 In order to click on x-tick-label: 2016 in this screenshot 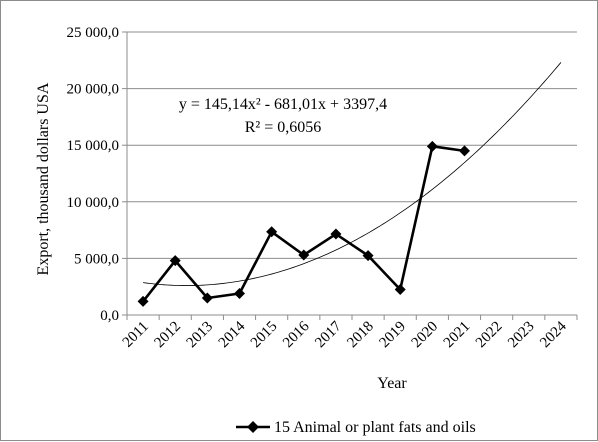, I will do `click(296, 334)`.